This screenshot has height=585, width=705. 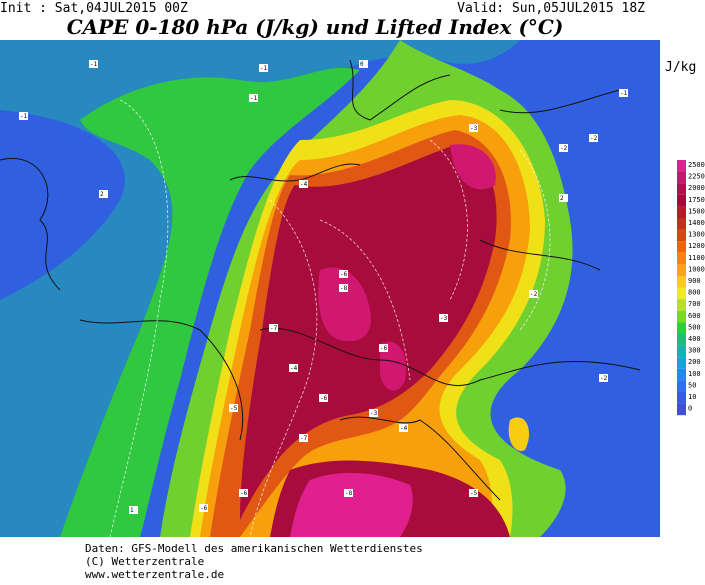 What do you see at coordinates (696, 177) in the screenshot?
I see `colorbar-label: 2250` at bounding box center [696, 177].